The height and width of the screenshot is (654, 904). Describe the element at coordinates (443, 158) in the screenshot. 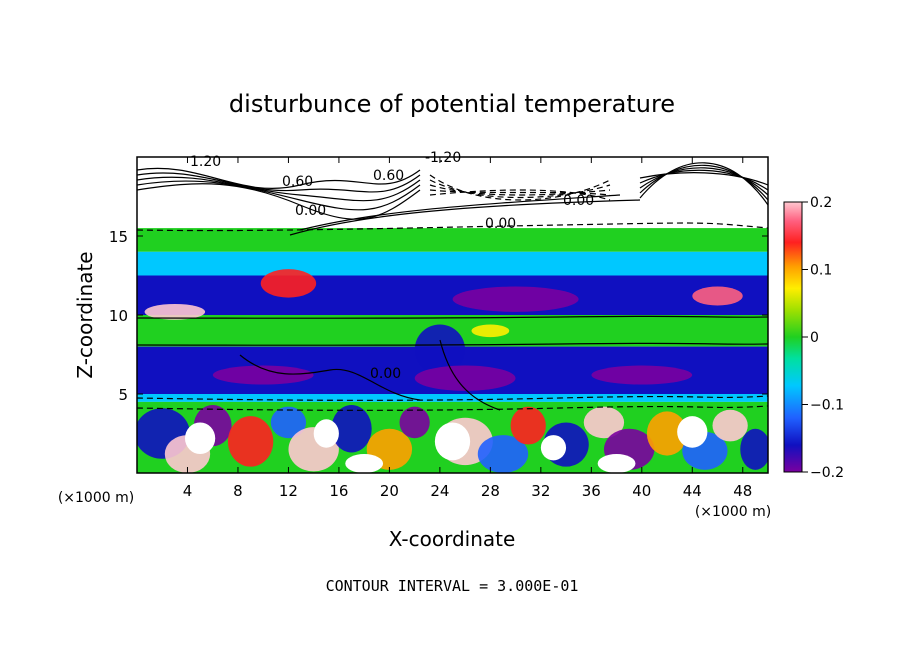

I see `contour-label-3: -1.20` at that location.